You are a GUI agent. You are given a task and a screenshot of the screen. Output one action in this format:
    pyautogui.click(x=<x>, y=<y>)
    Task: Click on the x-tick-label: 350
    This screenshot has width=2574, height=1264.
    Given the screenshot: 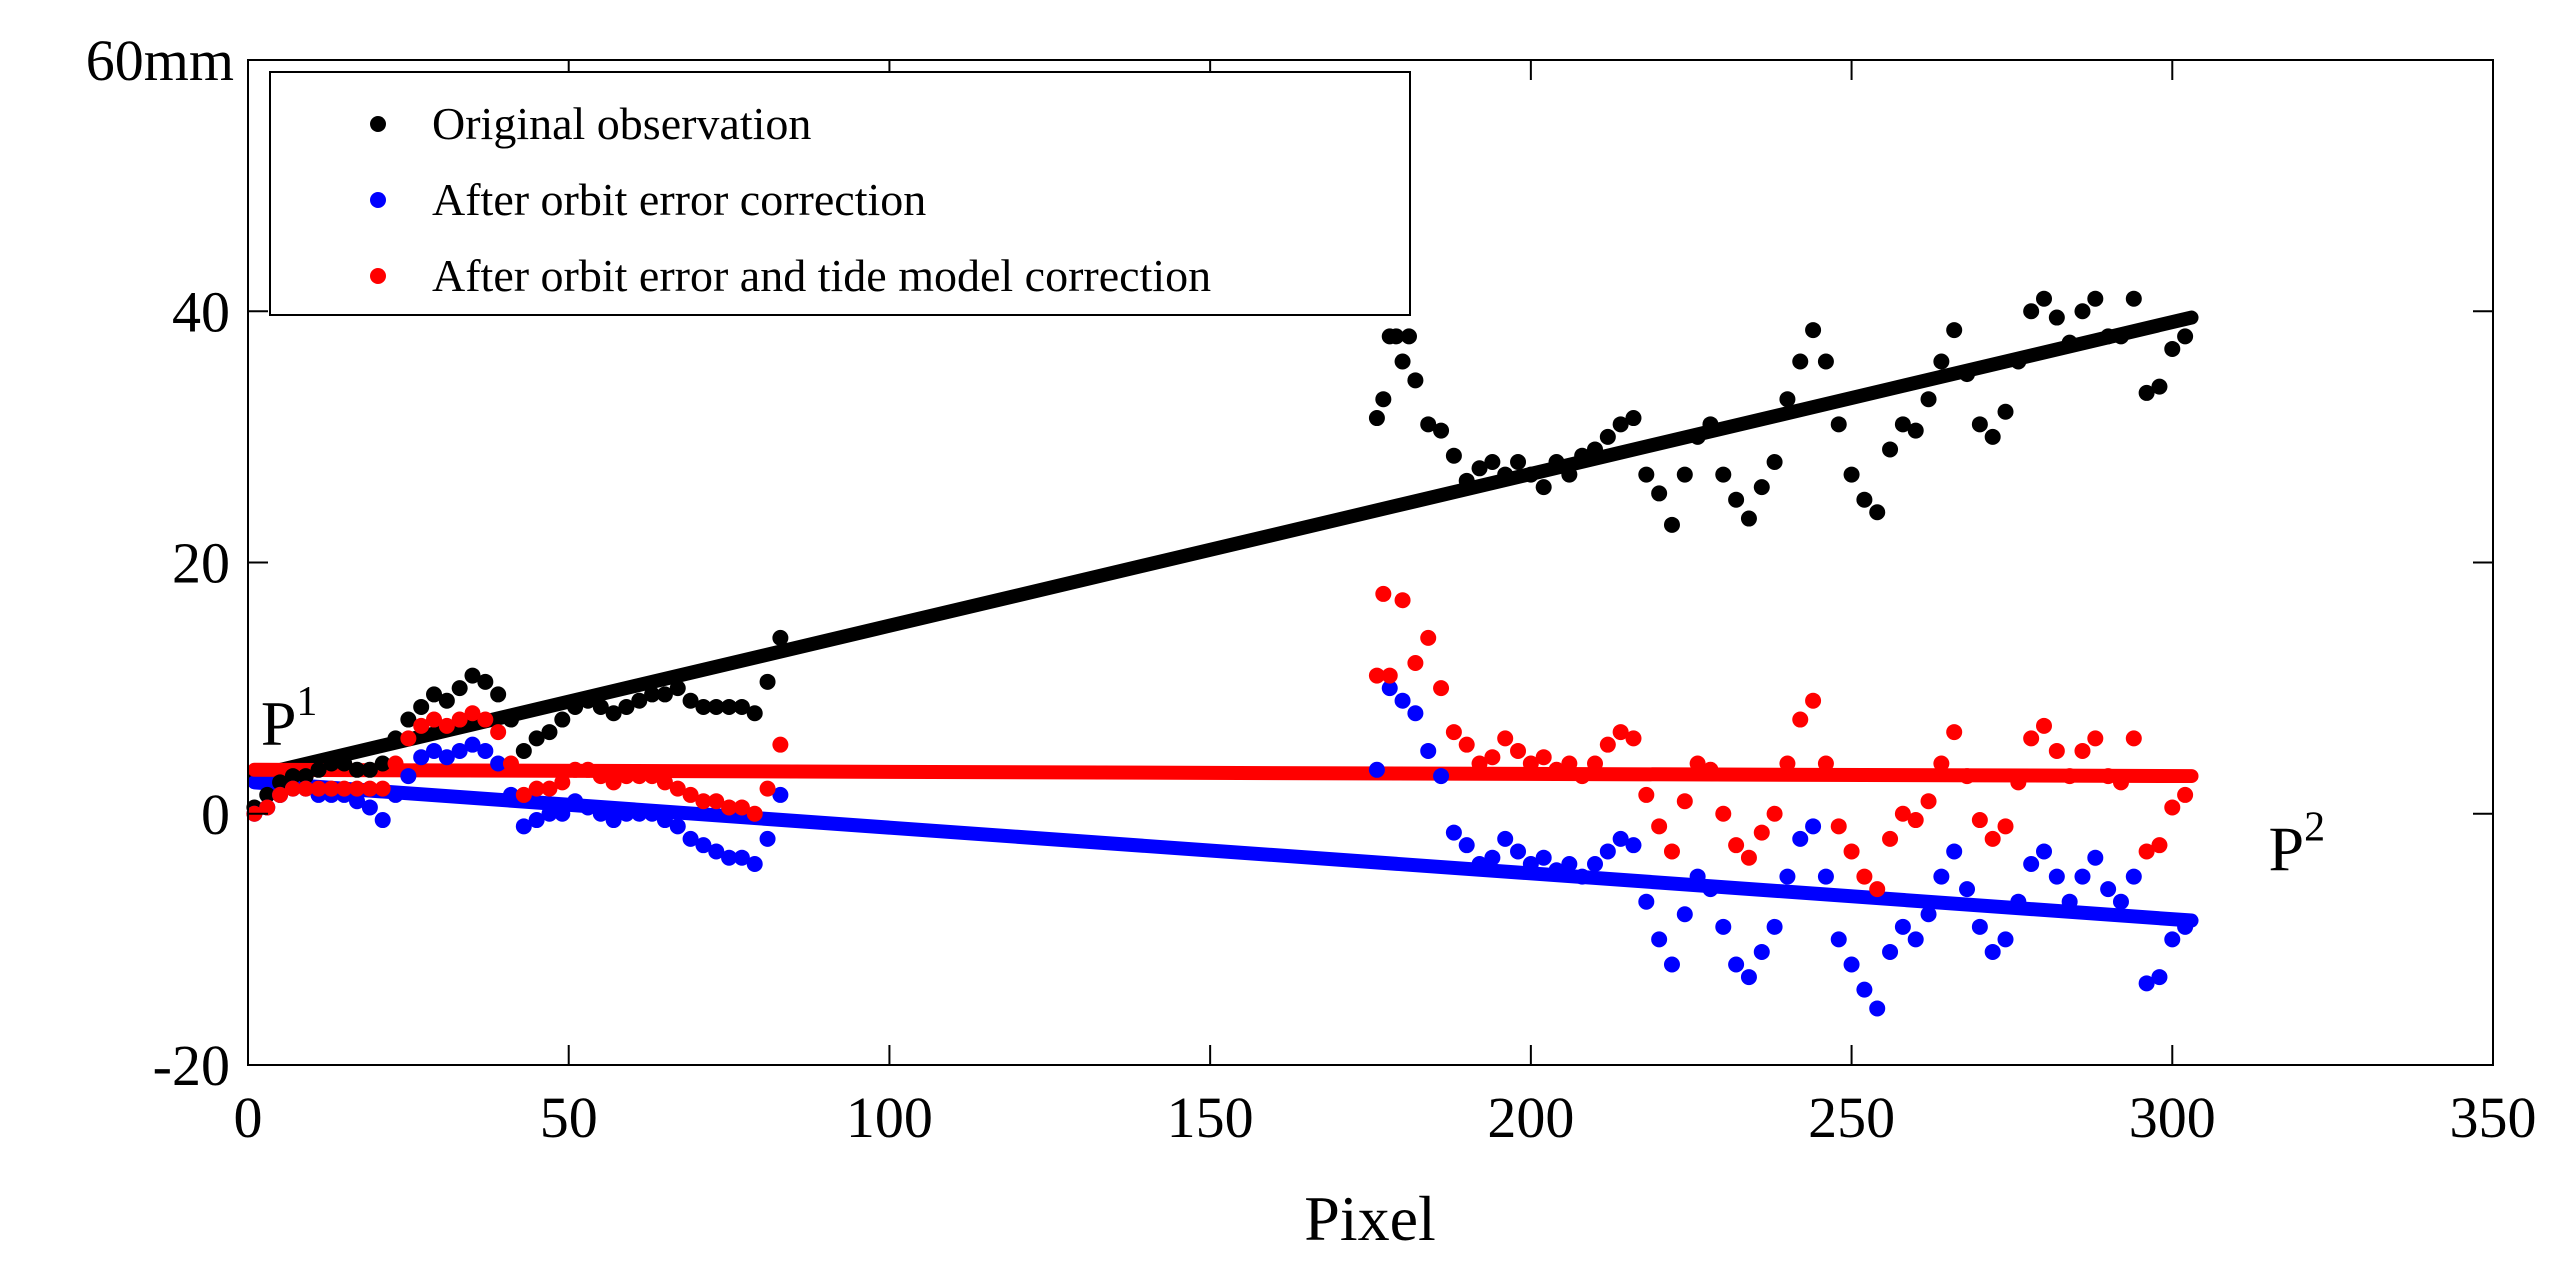 What is the action you would take?
    pyautogui.click(x=2493, y=1117)
    